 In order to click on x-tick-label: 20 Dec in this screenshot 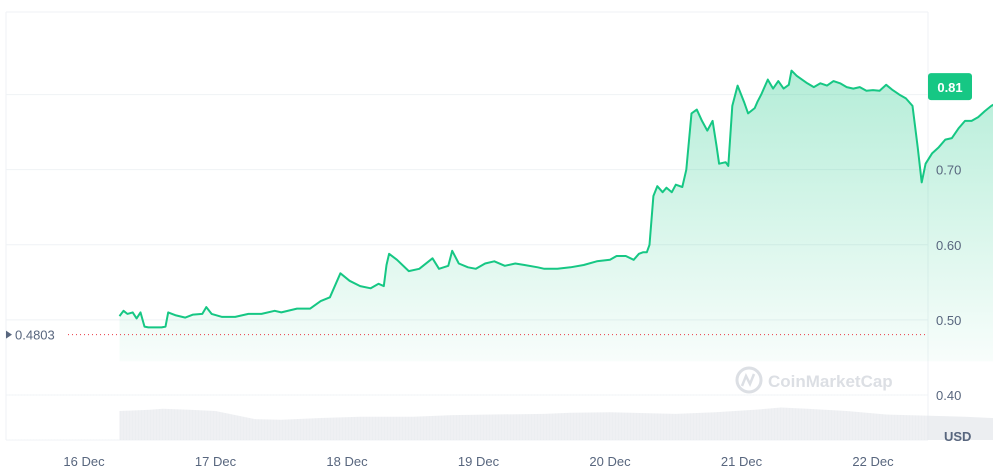, I will do `click(610, 461)`.